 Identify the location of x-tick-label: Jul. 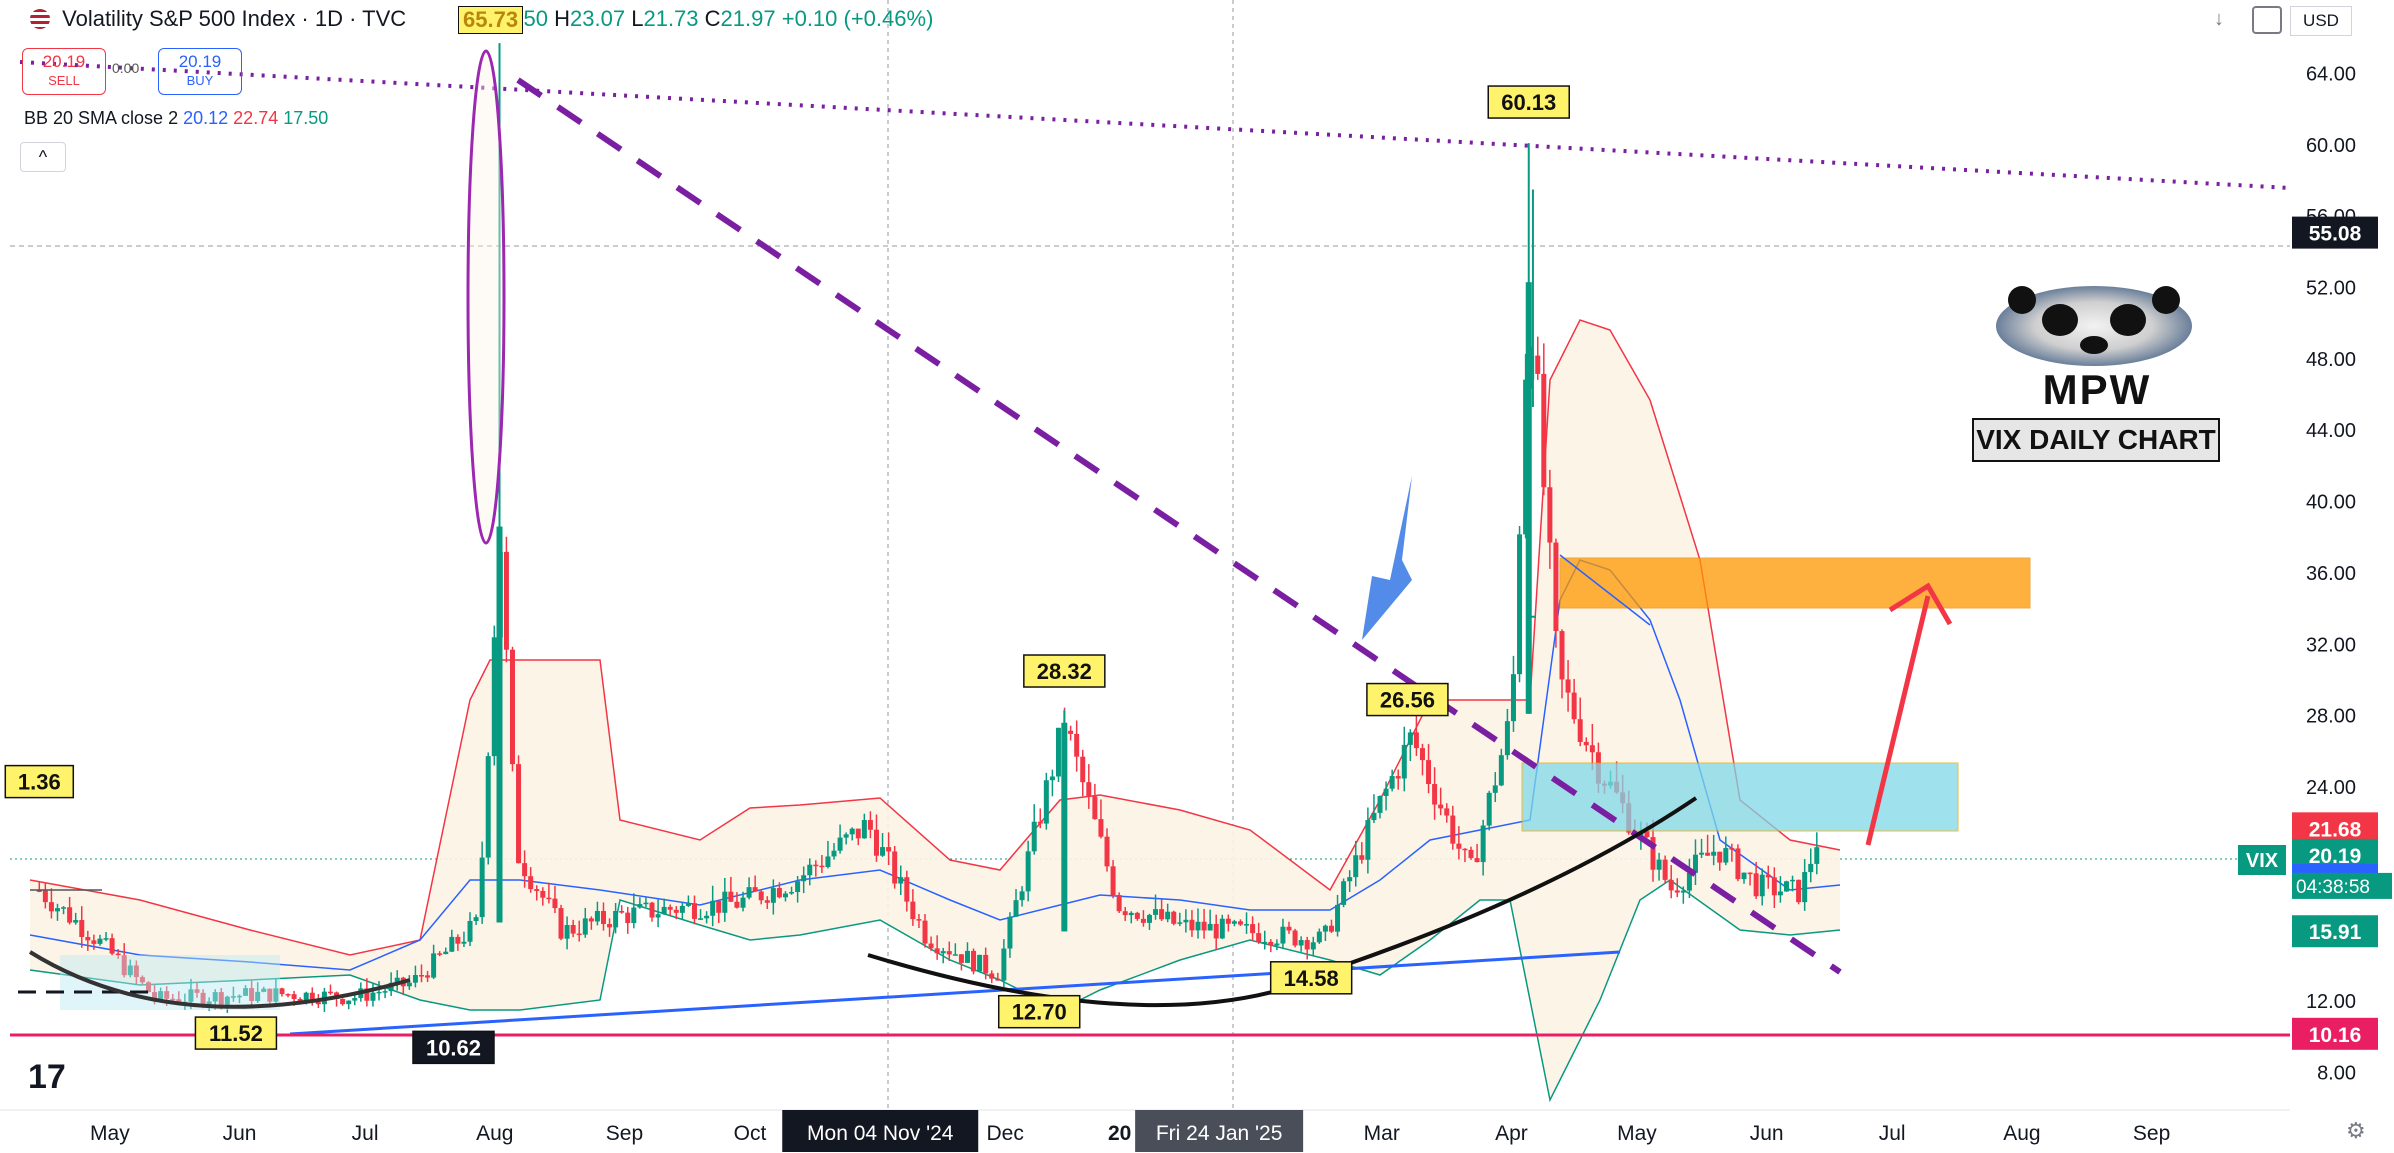
(365, 1133).